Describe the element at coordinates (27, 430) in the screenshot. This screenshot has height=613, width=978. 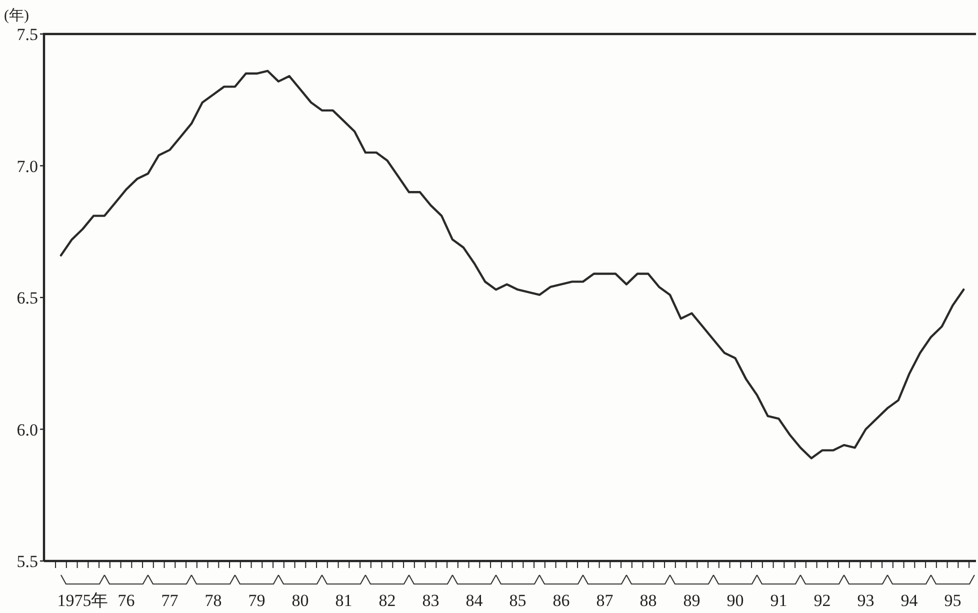
I see `y-tick-label: 6.0` at that location.